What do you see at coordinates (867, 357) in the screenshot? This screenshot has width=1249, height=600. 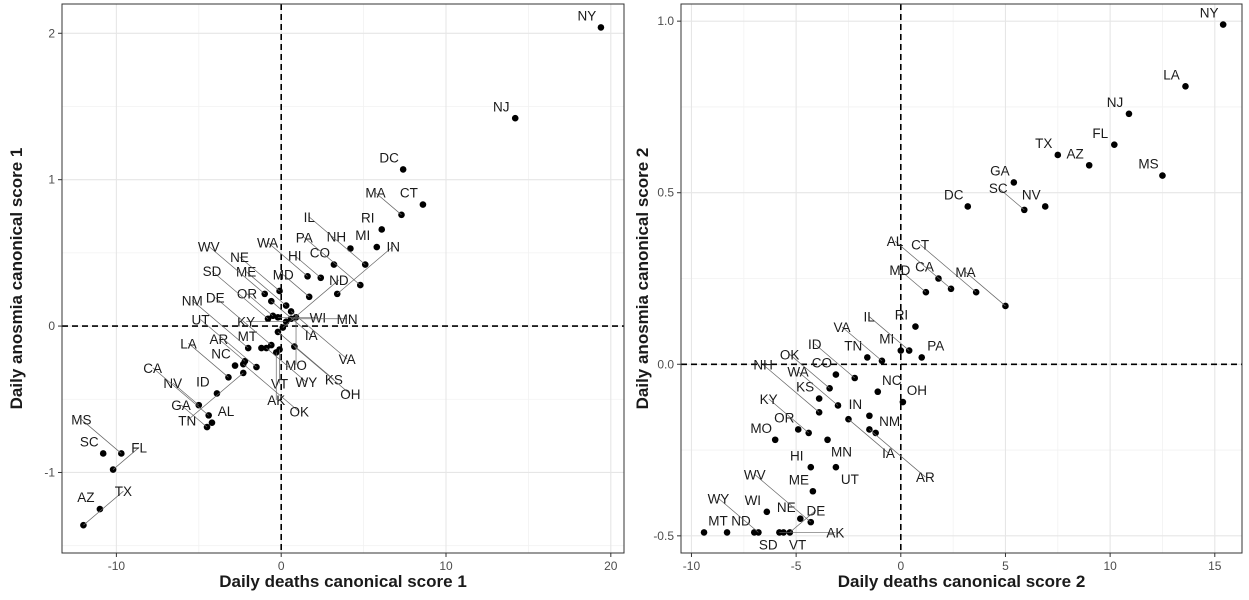 I see `point-tn` at bounding box center [867, 357].